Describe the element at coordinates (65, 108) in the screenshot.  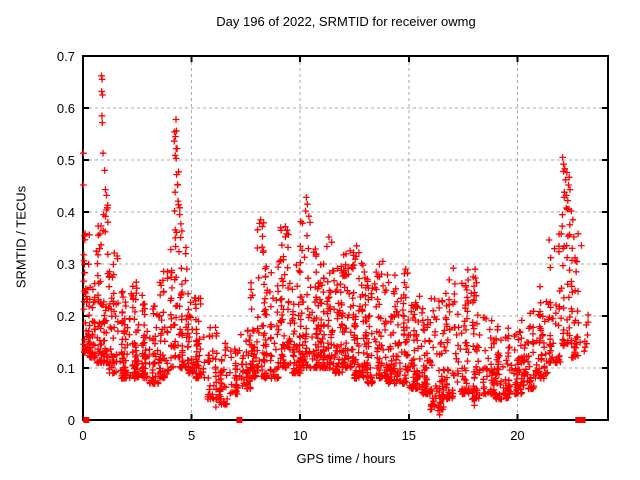
I see `y-tick-label: 0.6` at that location.